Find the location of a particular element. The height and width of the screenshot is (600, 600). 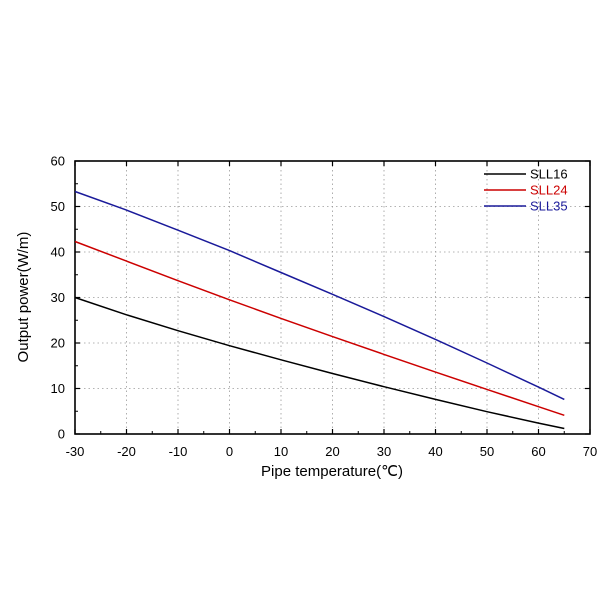

y-tick-label: 50 is located at coordinates (58, 206).